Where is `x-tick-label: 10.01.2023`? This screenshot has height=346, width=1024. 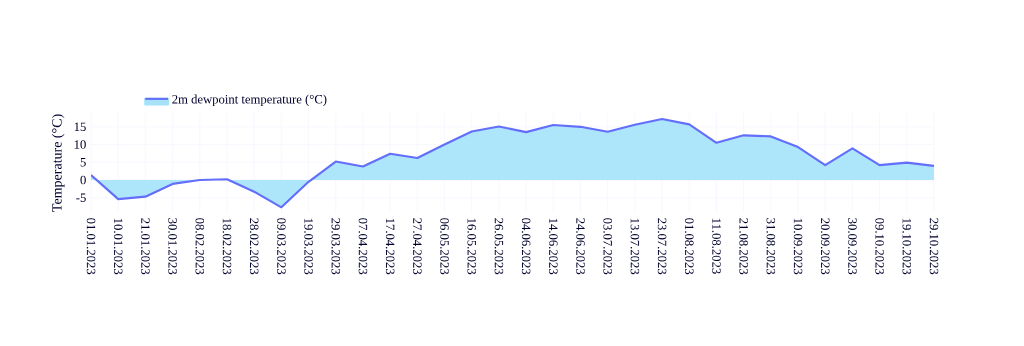 x-tick-label: 10.01.2023 is located at coordinates (118, 246).